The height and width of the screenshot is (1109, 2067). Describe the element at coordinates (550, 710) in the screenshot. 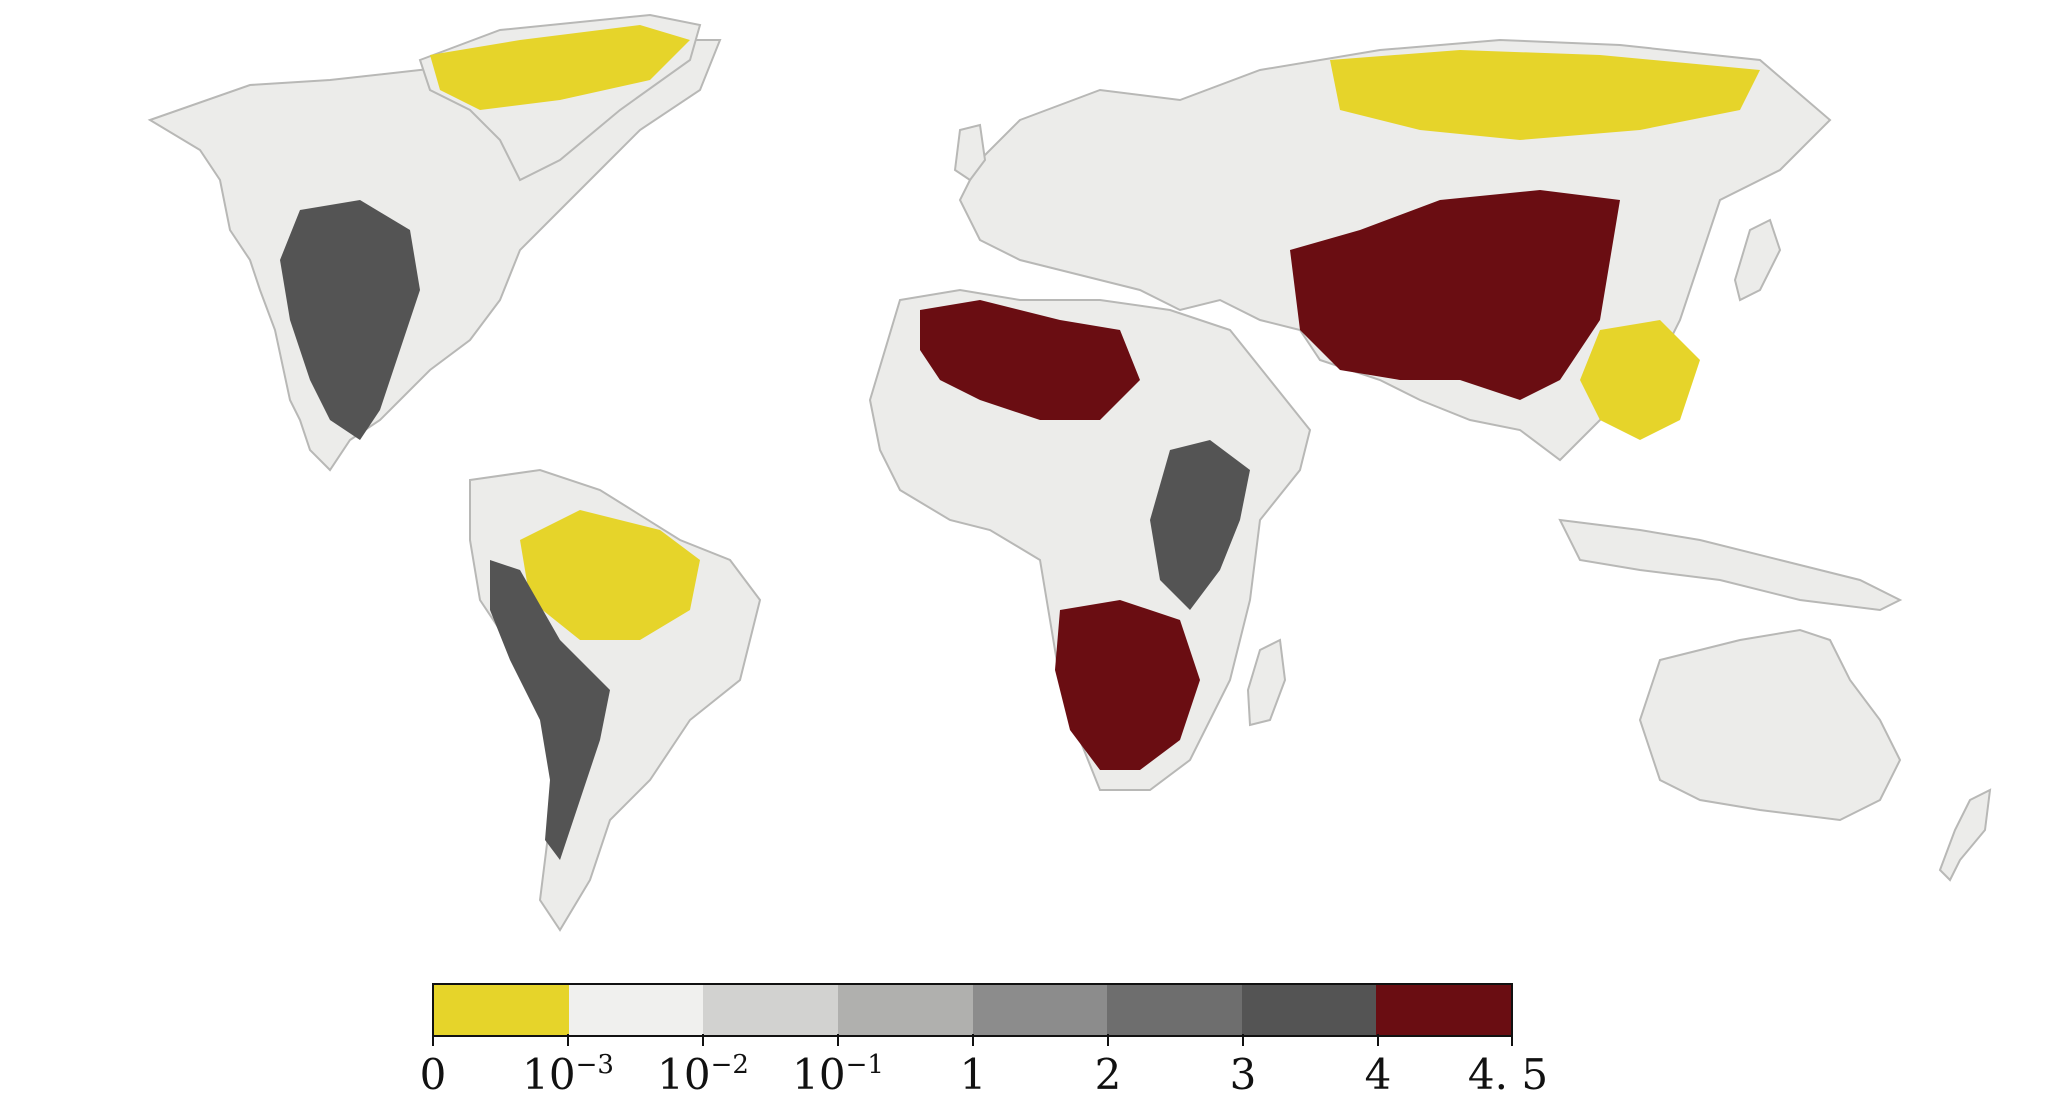

I see `region-andes` at that location.